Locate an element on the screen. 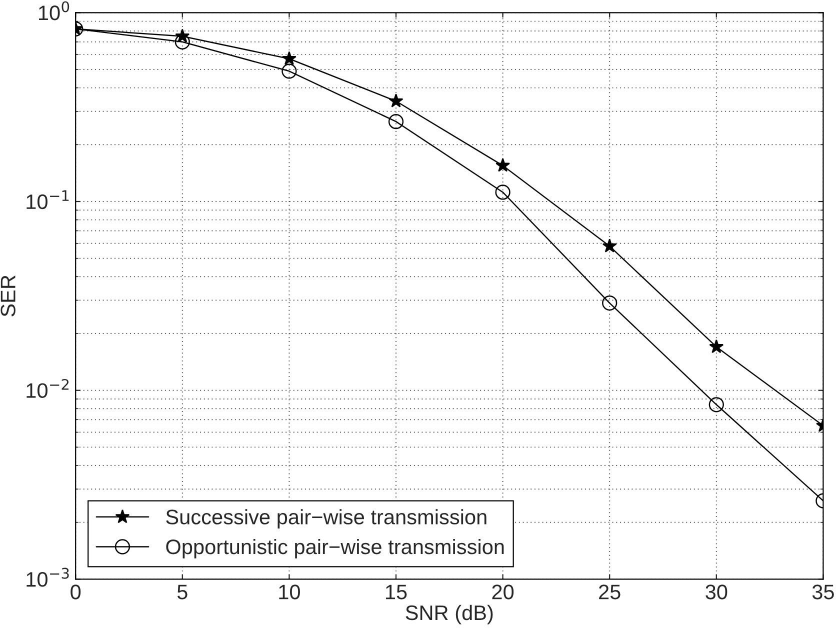 The image size is (840, 633). x-tick-label: 25 is located at coordinates (609, 592).